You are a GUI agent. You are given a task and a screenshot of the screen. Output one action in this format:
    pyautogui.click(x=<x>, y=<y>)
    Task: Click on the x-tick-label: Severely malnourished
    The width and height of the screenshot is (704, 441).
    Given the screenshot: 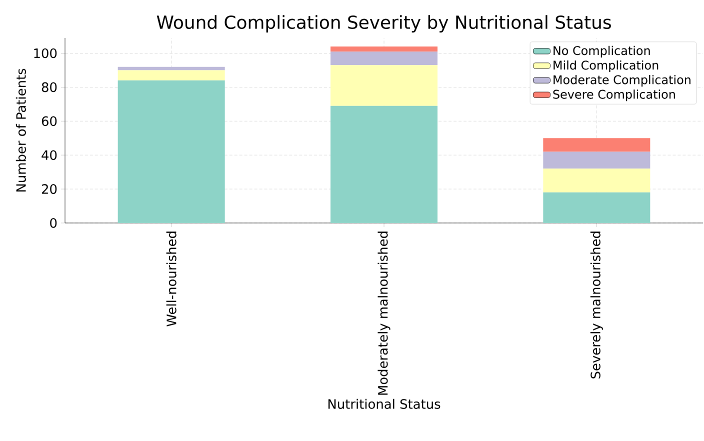 What is the action you would take?
    pyautogui.click(x=596, y=305)
    